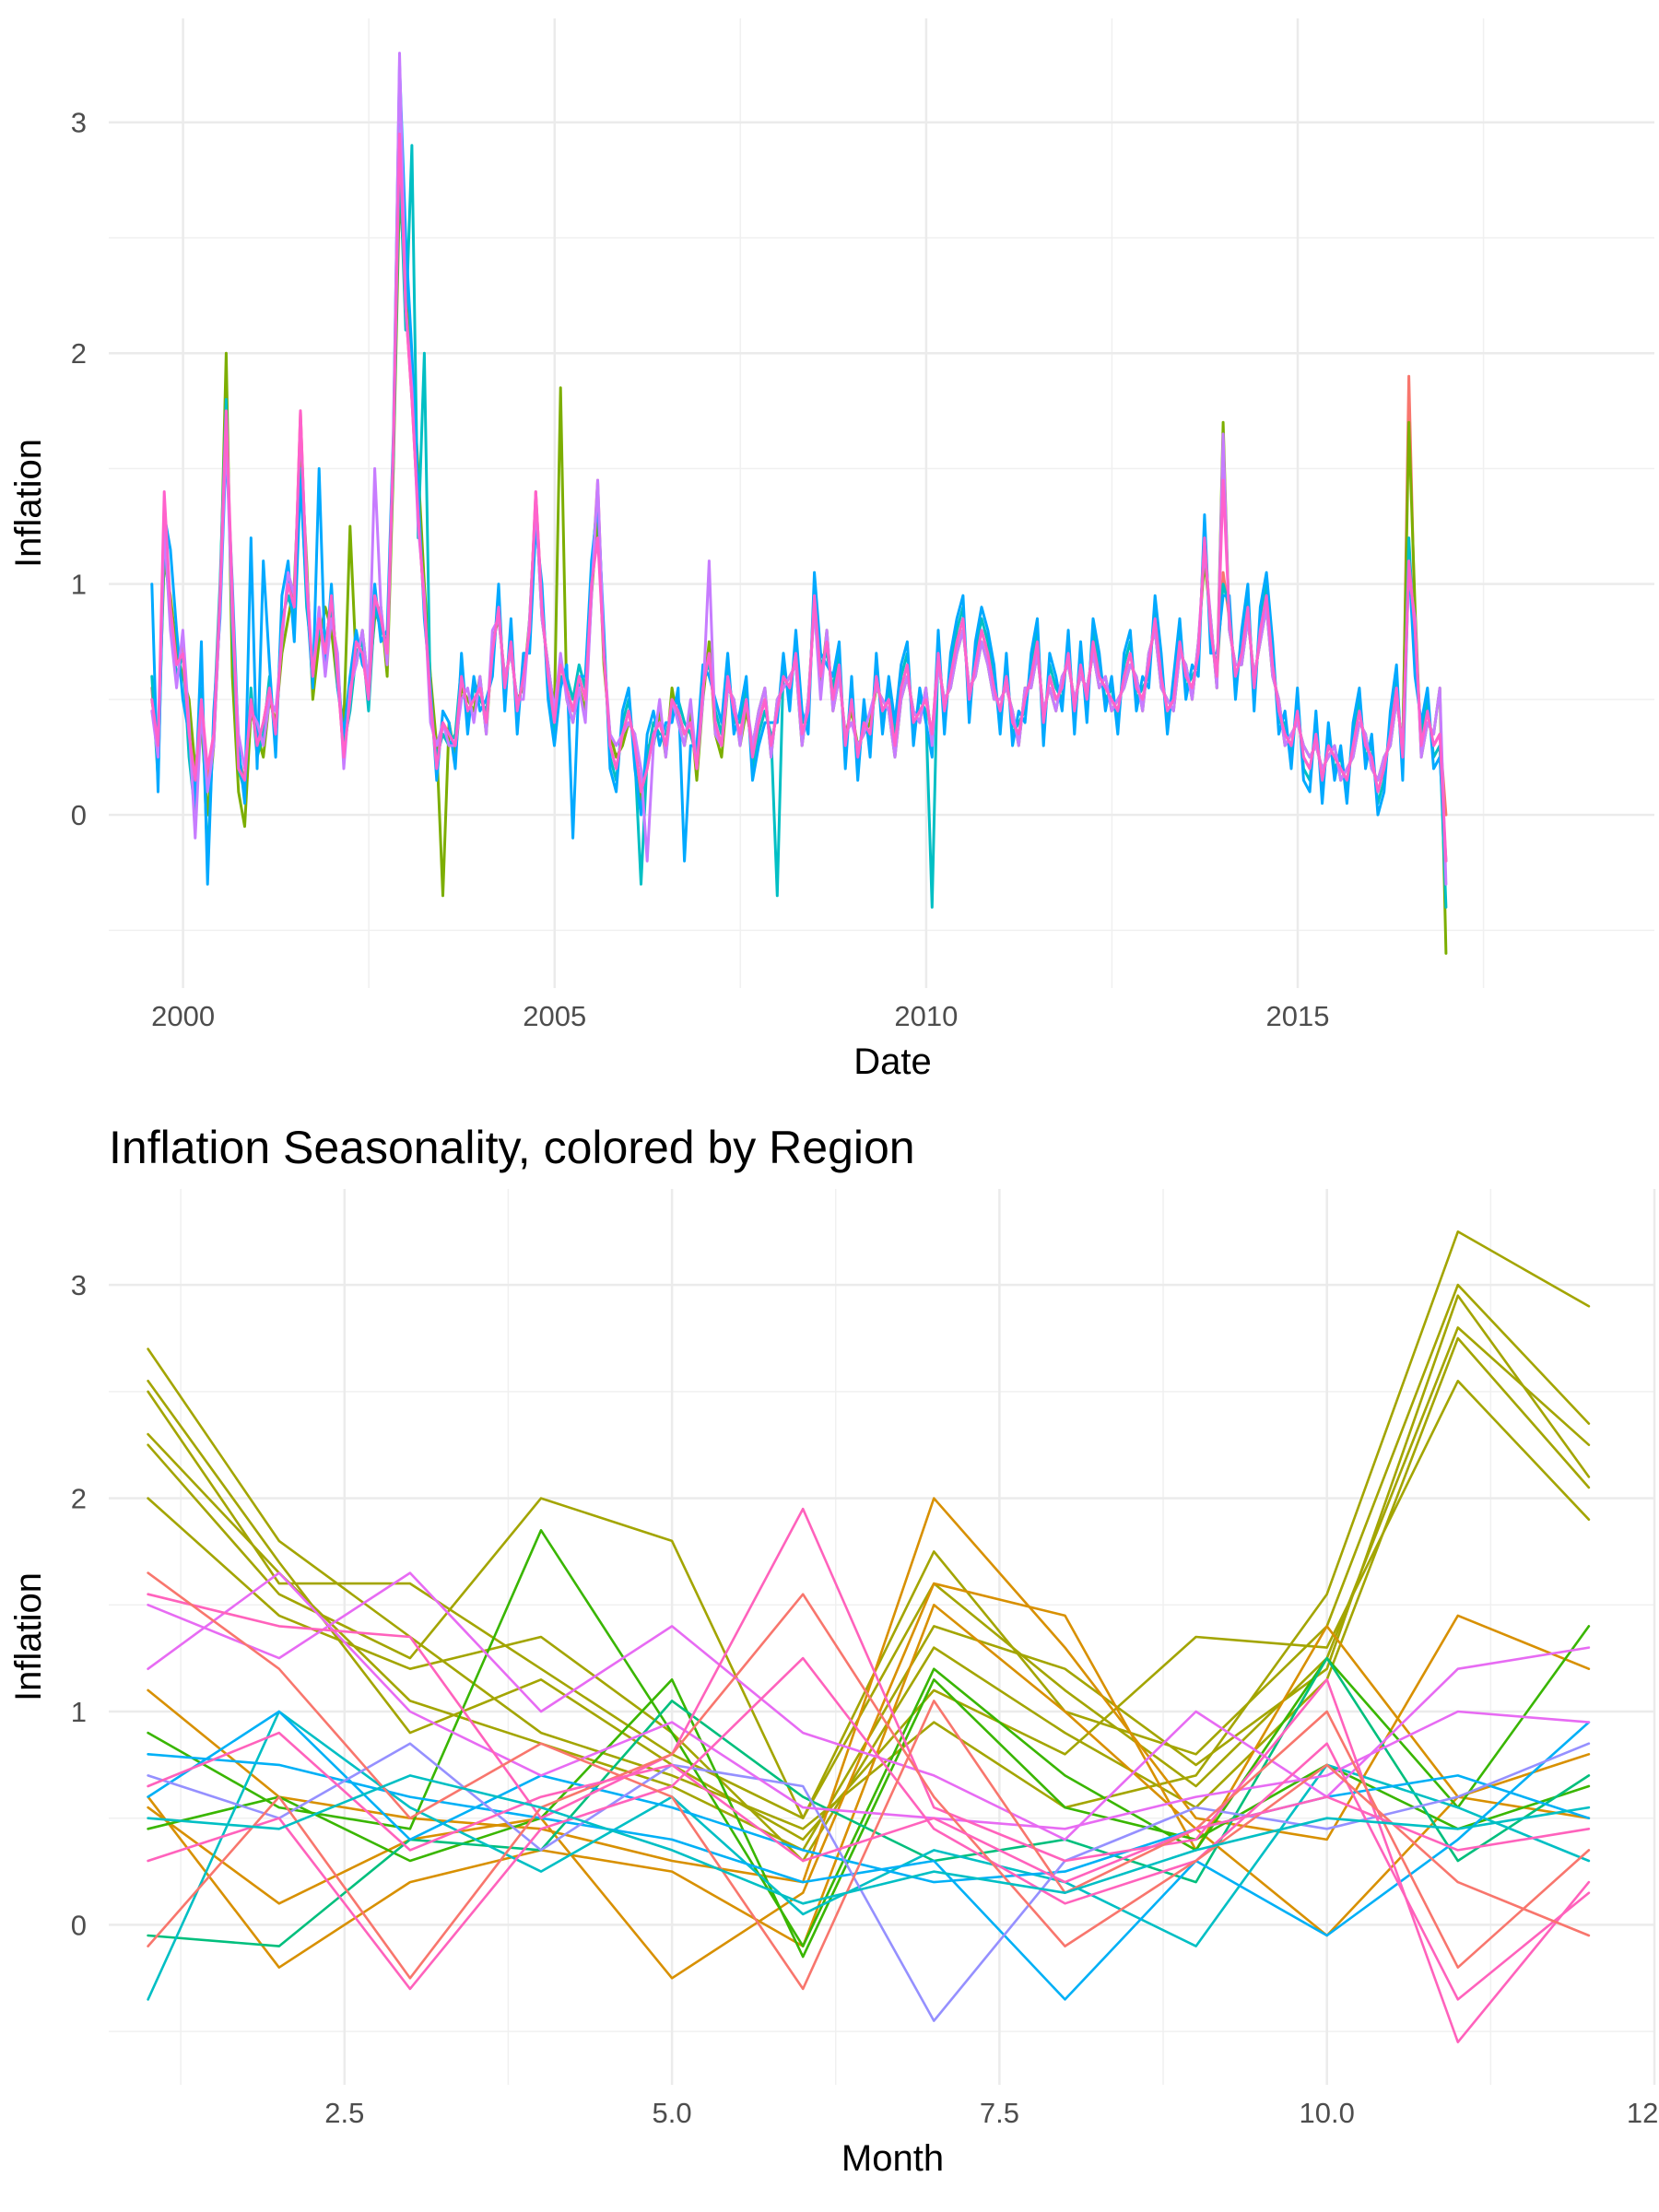 The image size is (1659, 2212). Describe the element at coordinates (892, 2158) in the screenshot. I see `x-axis-title: Month` at that location.